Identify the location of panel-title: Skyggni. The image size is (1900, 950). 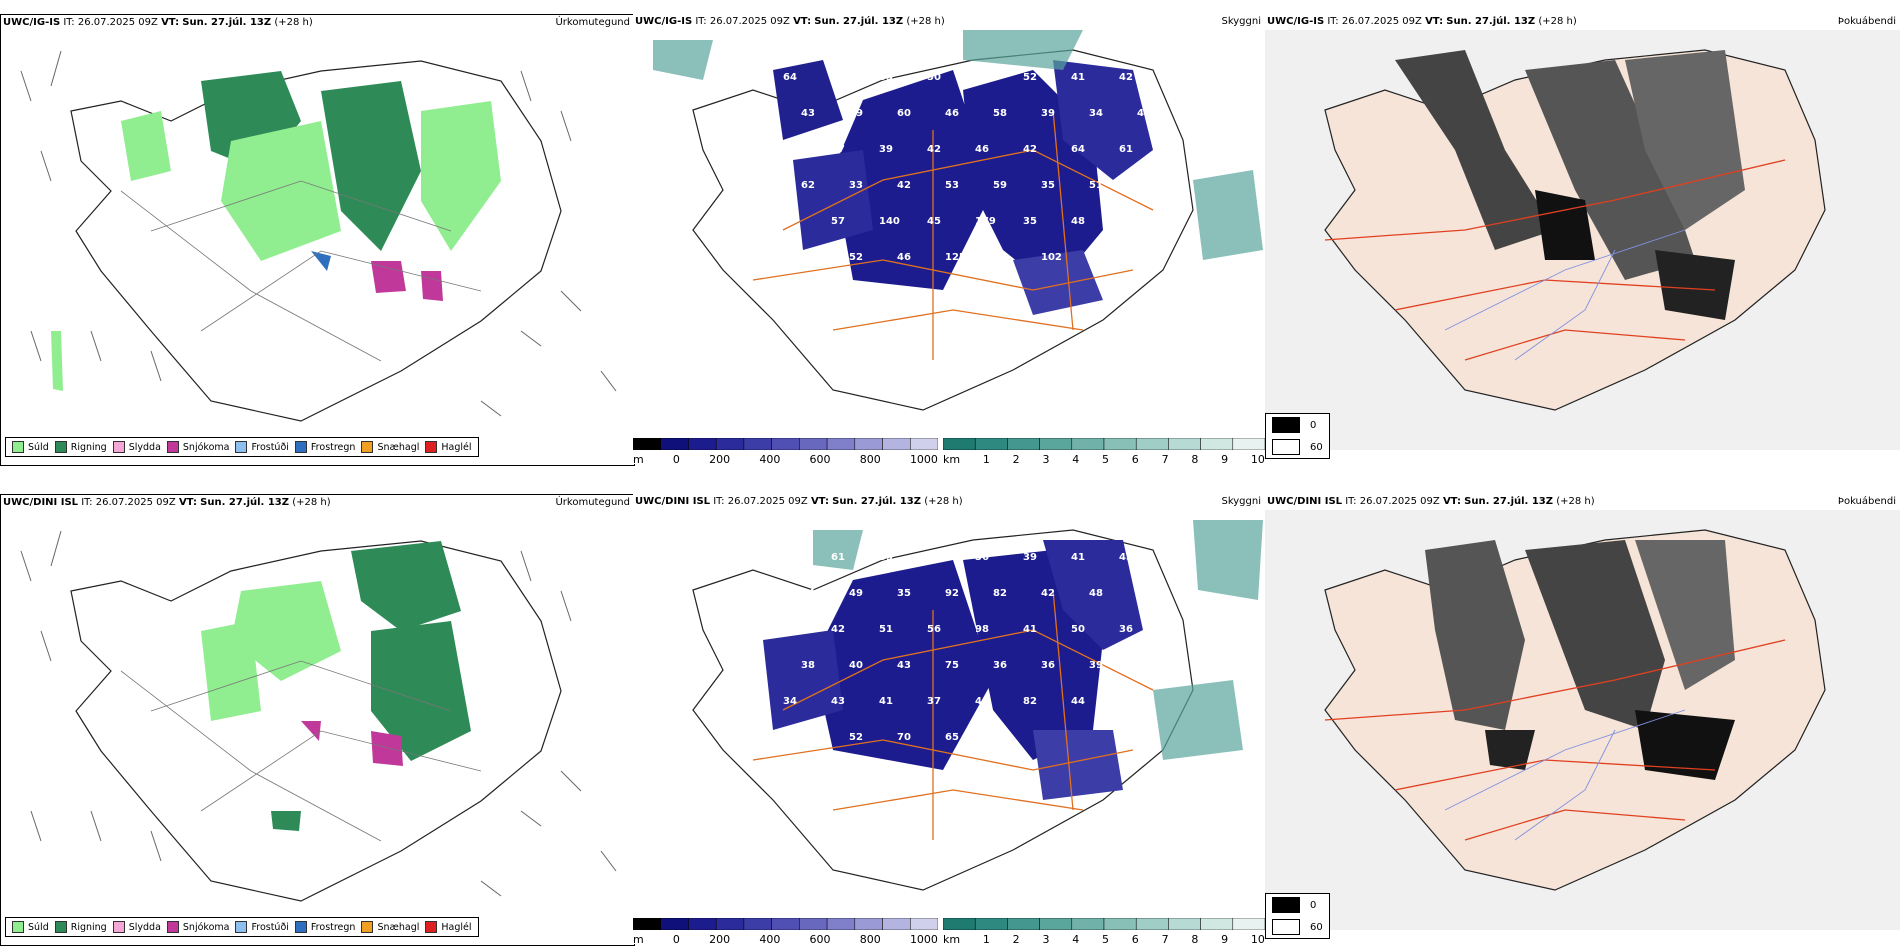
(1241, 501).